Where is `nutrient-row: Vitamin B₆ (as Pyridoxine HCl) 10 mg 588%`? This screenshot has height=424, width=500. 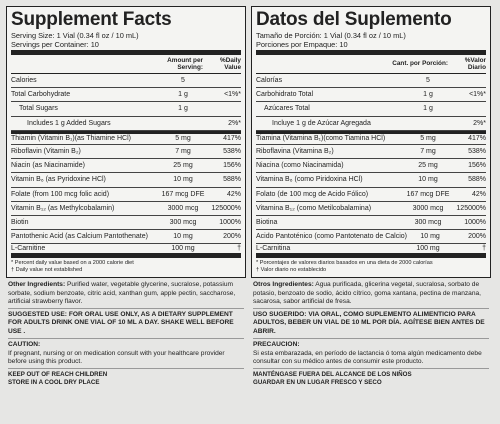 nutrient-row: Vitamin B₆ (as Pyridoxine HCl) 10 mg 588% is located at coordinates (126, 180).